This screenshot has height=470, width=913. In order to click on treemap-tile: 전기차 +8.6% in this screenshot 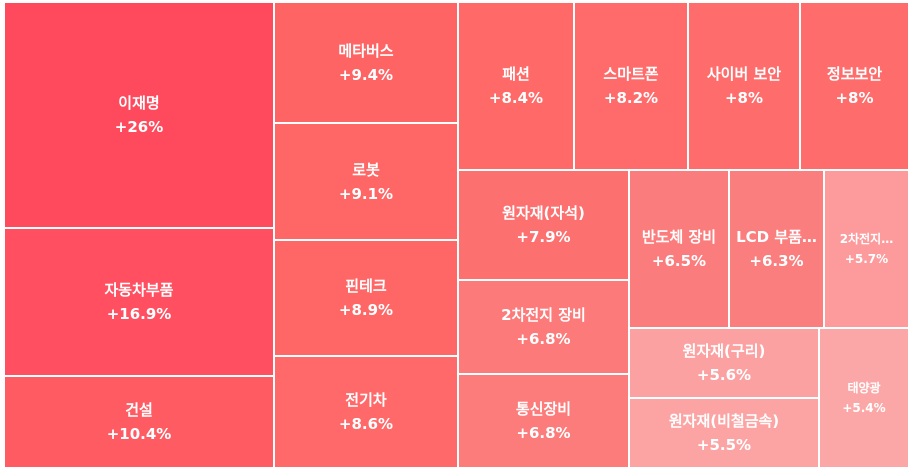, I will do `click(366, 412)`.